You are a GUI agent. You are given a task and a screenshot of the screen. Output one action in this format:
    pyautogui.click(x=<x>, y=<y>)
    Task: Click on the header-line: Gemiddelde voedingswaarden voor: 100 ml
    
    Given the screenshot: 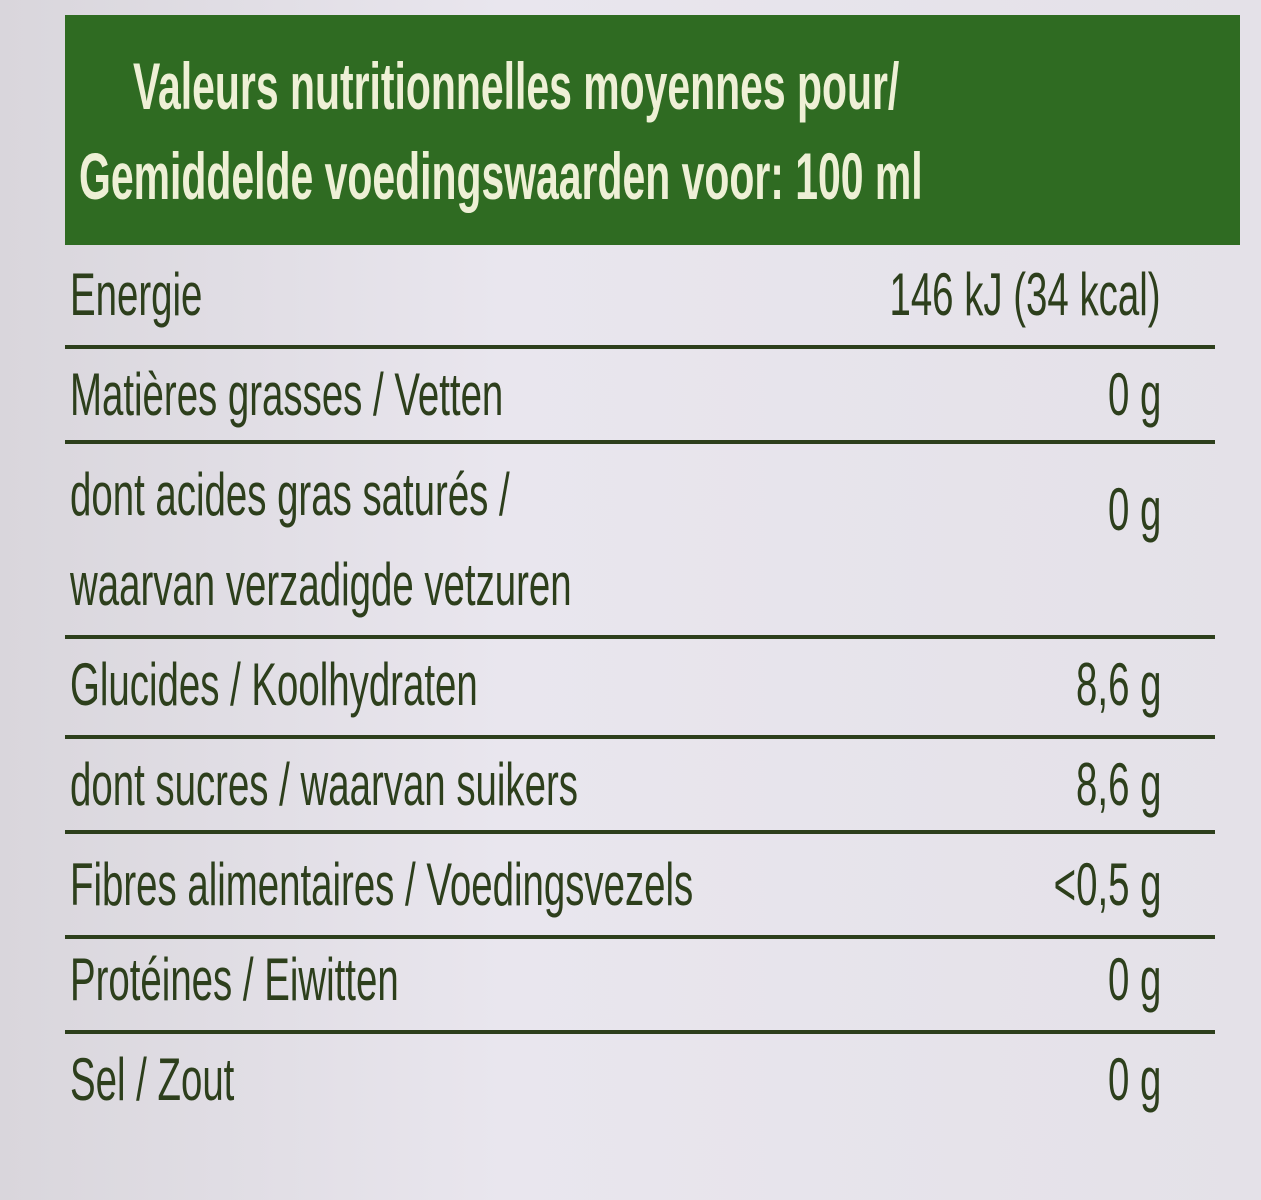 What is the action you would take?
    pyautogui.click(x=501, y=176)
    